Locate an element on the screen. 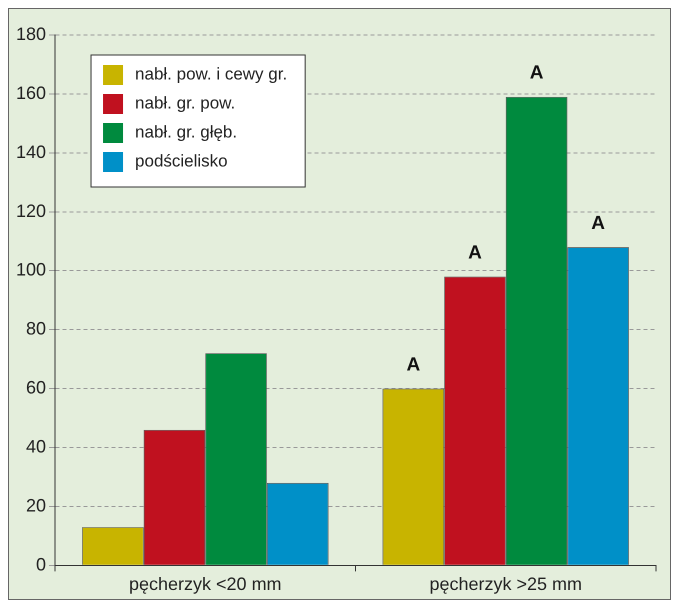 Image resolution: width=677 pixels, height=606 pixels. y-tick-label: 120 is located at coordinates (31, 210).